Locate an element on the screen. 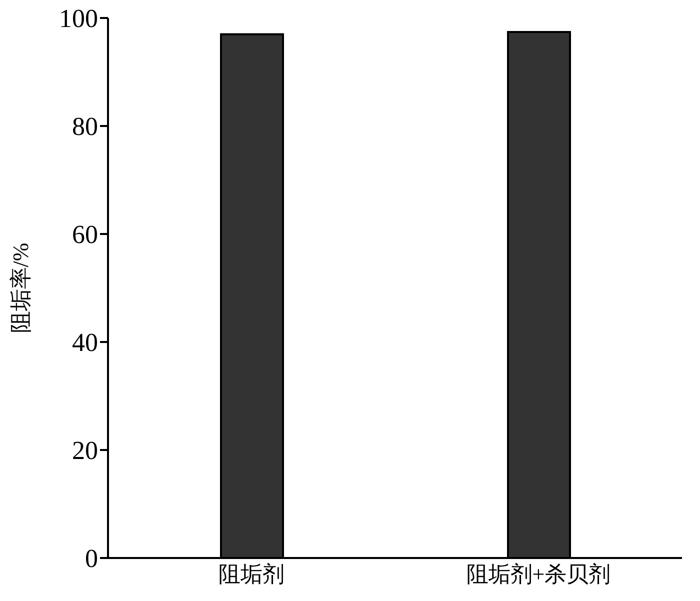 The height and width of the screenshot is (601, 700). y-tick-label: 0 is located at coordinates (91, 559).